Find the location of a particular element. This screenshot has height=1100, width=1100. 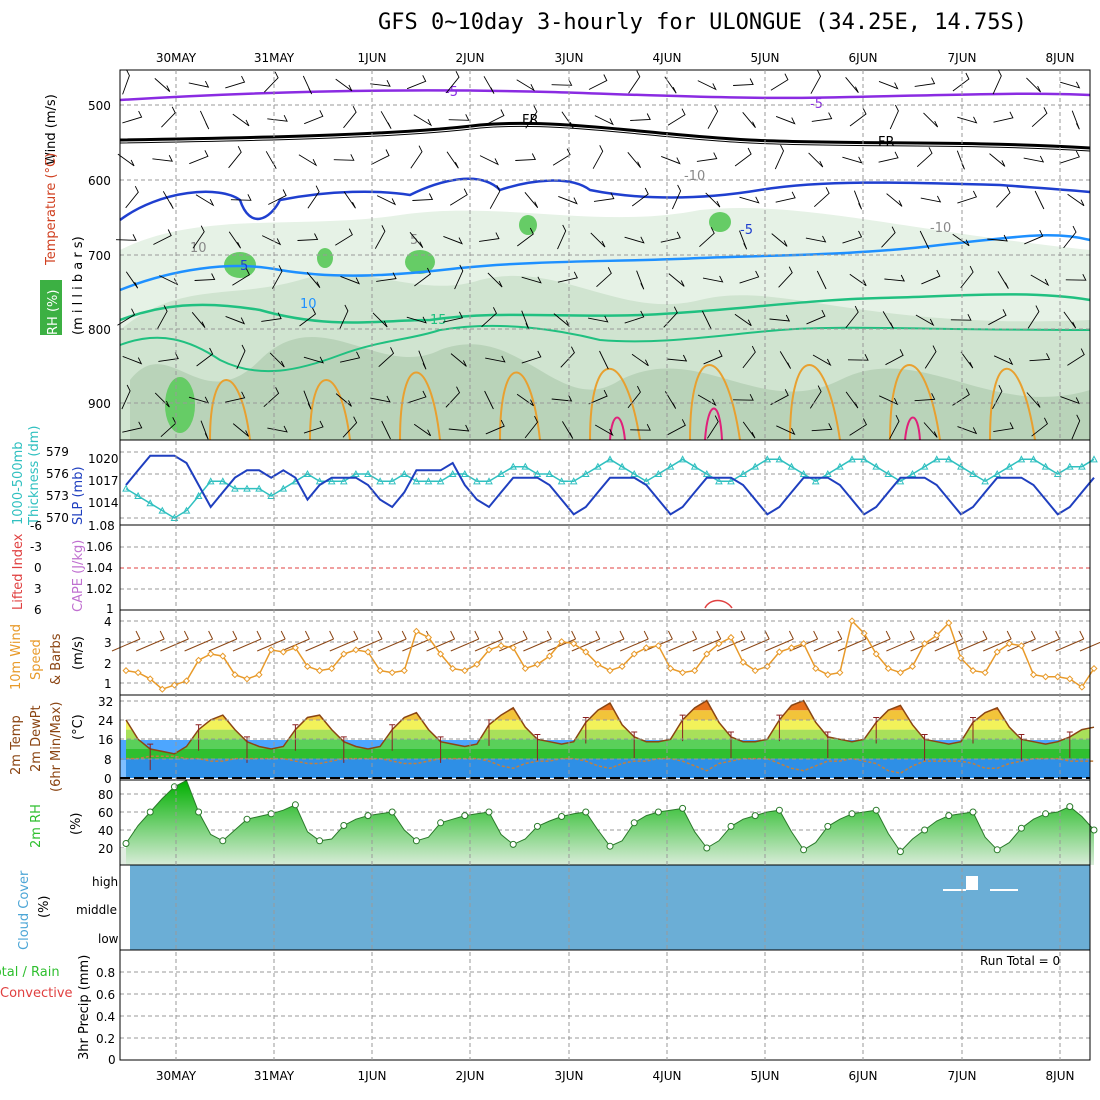

axis-label-wind-unit: (m/s) is located at coordinates (78, 653).